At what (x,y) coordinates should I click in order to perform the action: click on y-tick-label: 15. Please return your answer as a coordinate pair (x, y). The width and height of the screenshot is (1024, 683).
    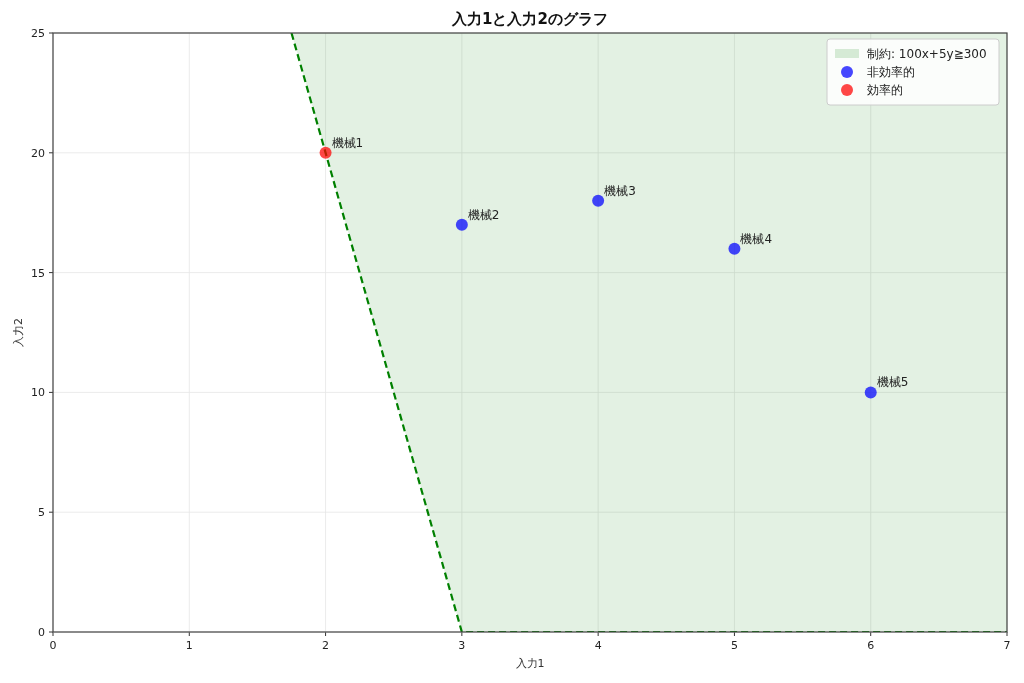
    Looking at the image, I should click on (38, 273).